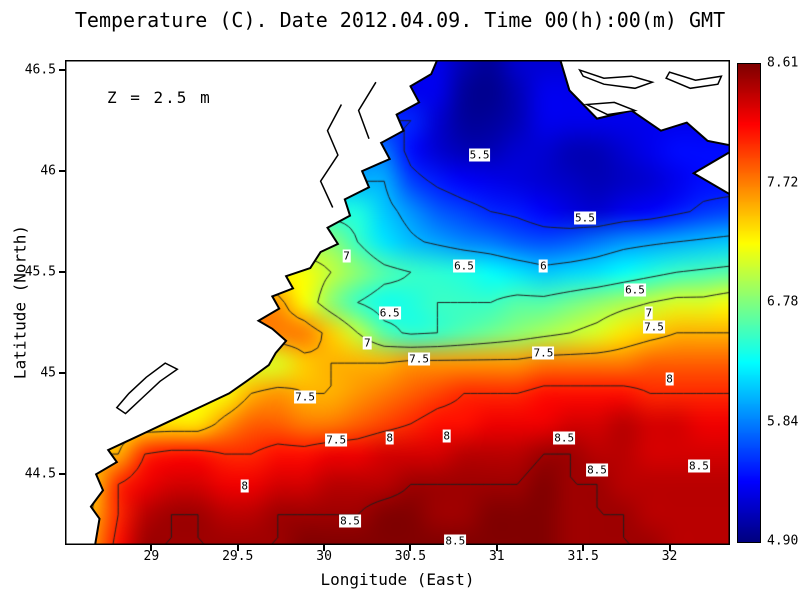  I want to click on y-tick-label: 44.5, so click(40, 474).